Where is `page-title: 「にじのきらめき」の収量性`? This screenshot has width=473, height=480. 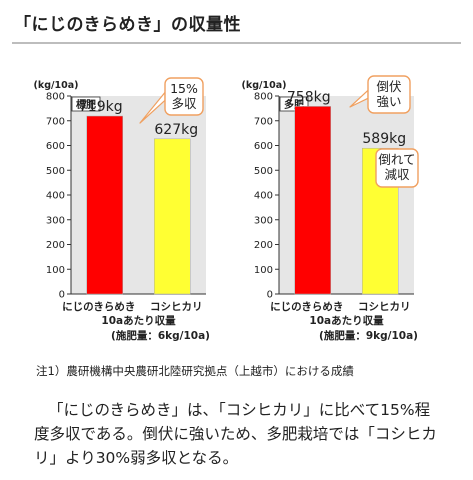
page-title: 「にじのきらめき」の収量性 is located at coordinates (127, 25).